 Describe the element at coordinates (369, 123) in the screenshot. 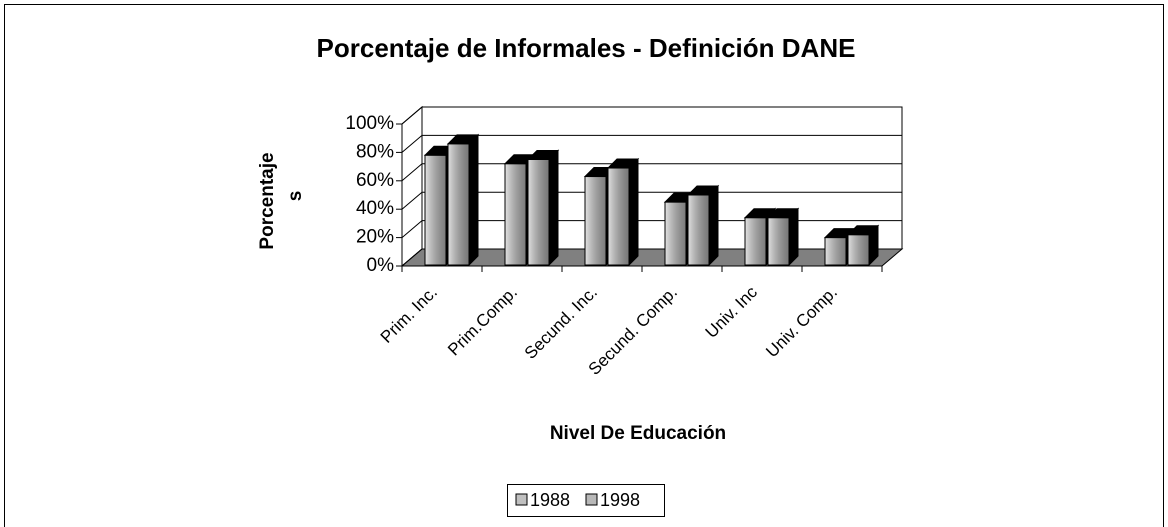

I see `y-tick-label: 100%` at that location.